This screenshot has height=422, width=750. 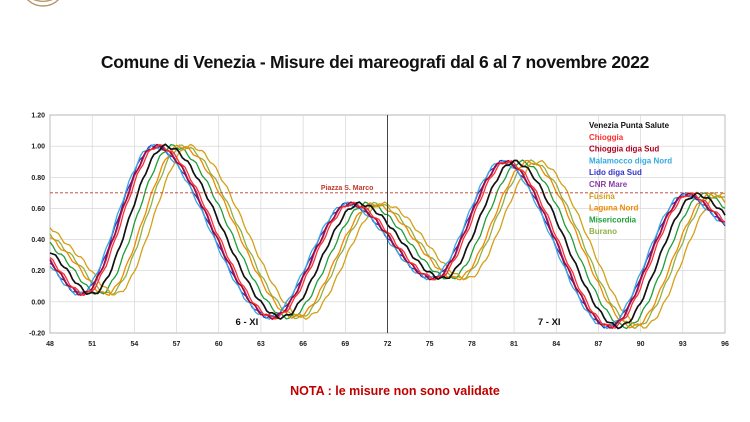 I want to click on legend-entry: Laguna Nord, so click(x=613, y=208).